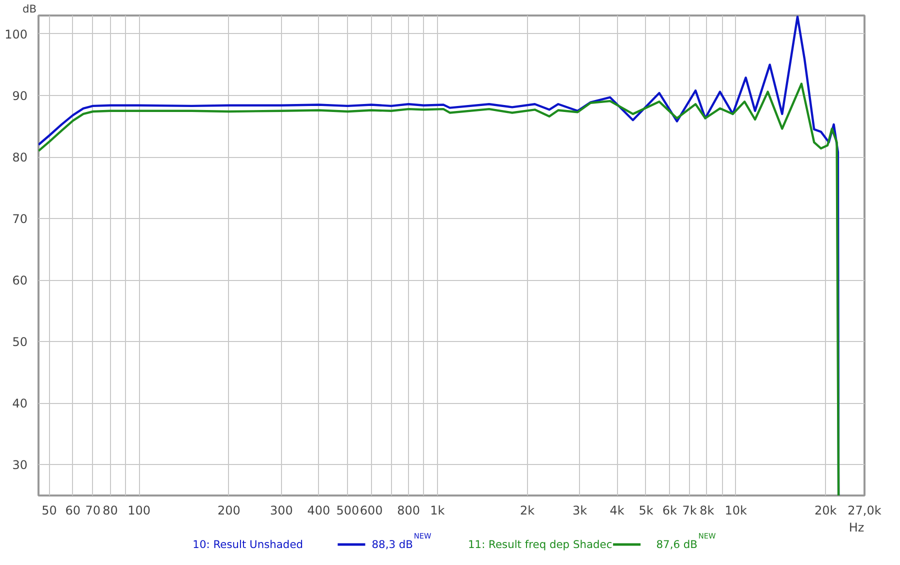 This screenshot has height=565, width=900. I want to click on x-tick-label: 80, so click(110, 511).